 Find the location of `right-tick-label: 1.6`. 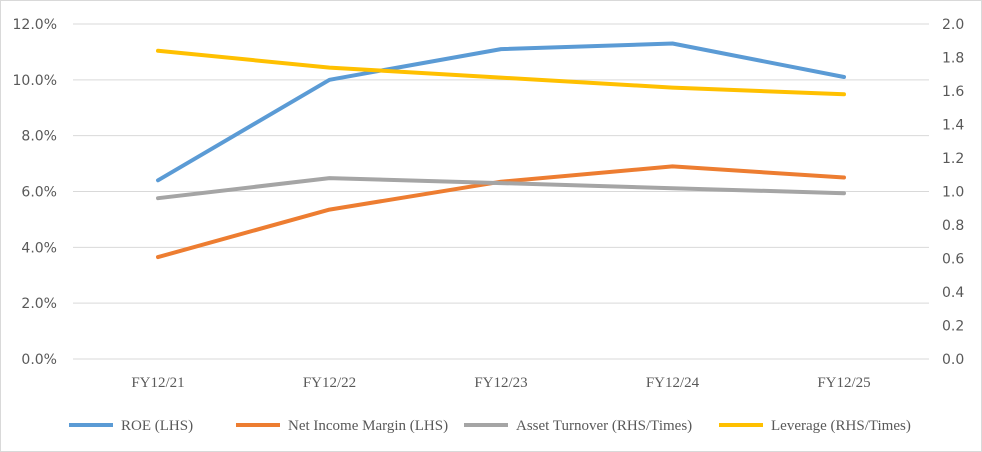

right-tick-label: 1.6 is located at coordinates (953, 92).